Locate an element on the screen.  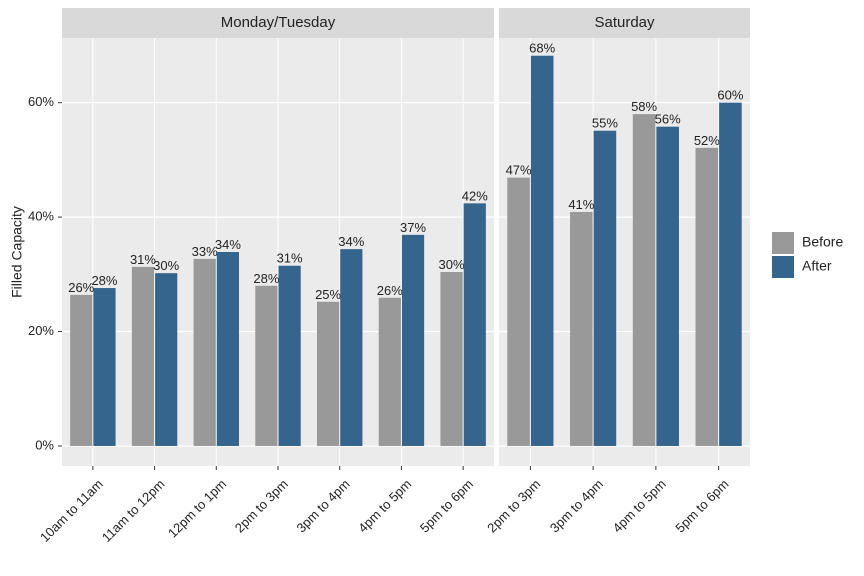
facet-title: Saturday is located at coordinates (624, 22).